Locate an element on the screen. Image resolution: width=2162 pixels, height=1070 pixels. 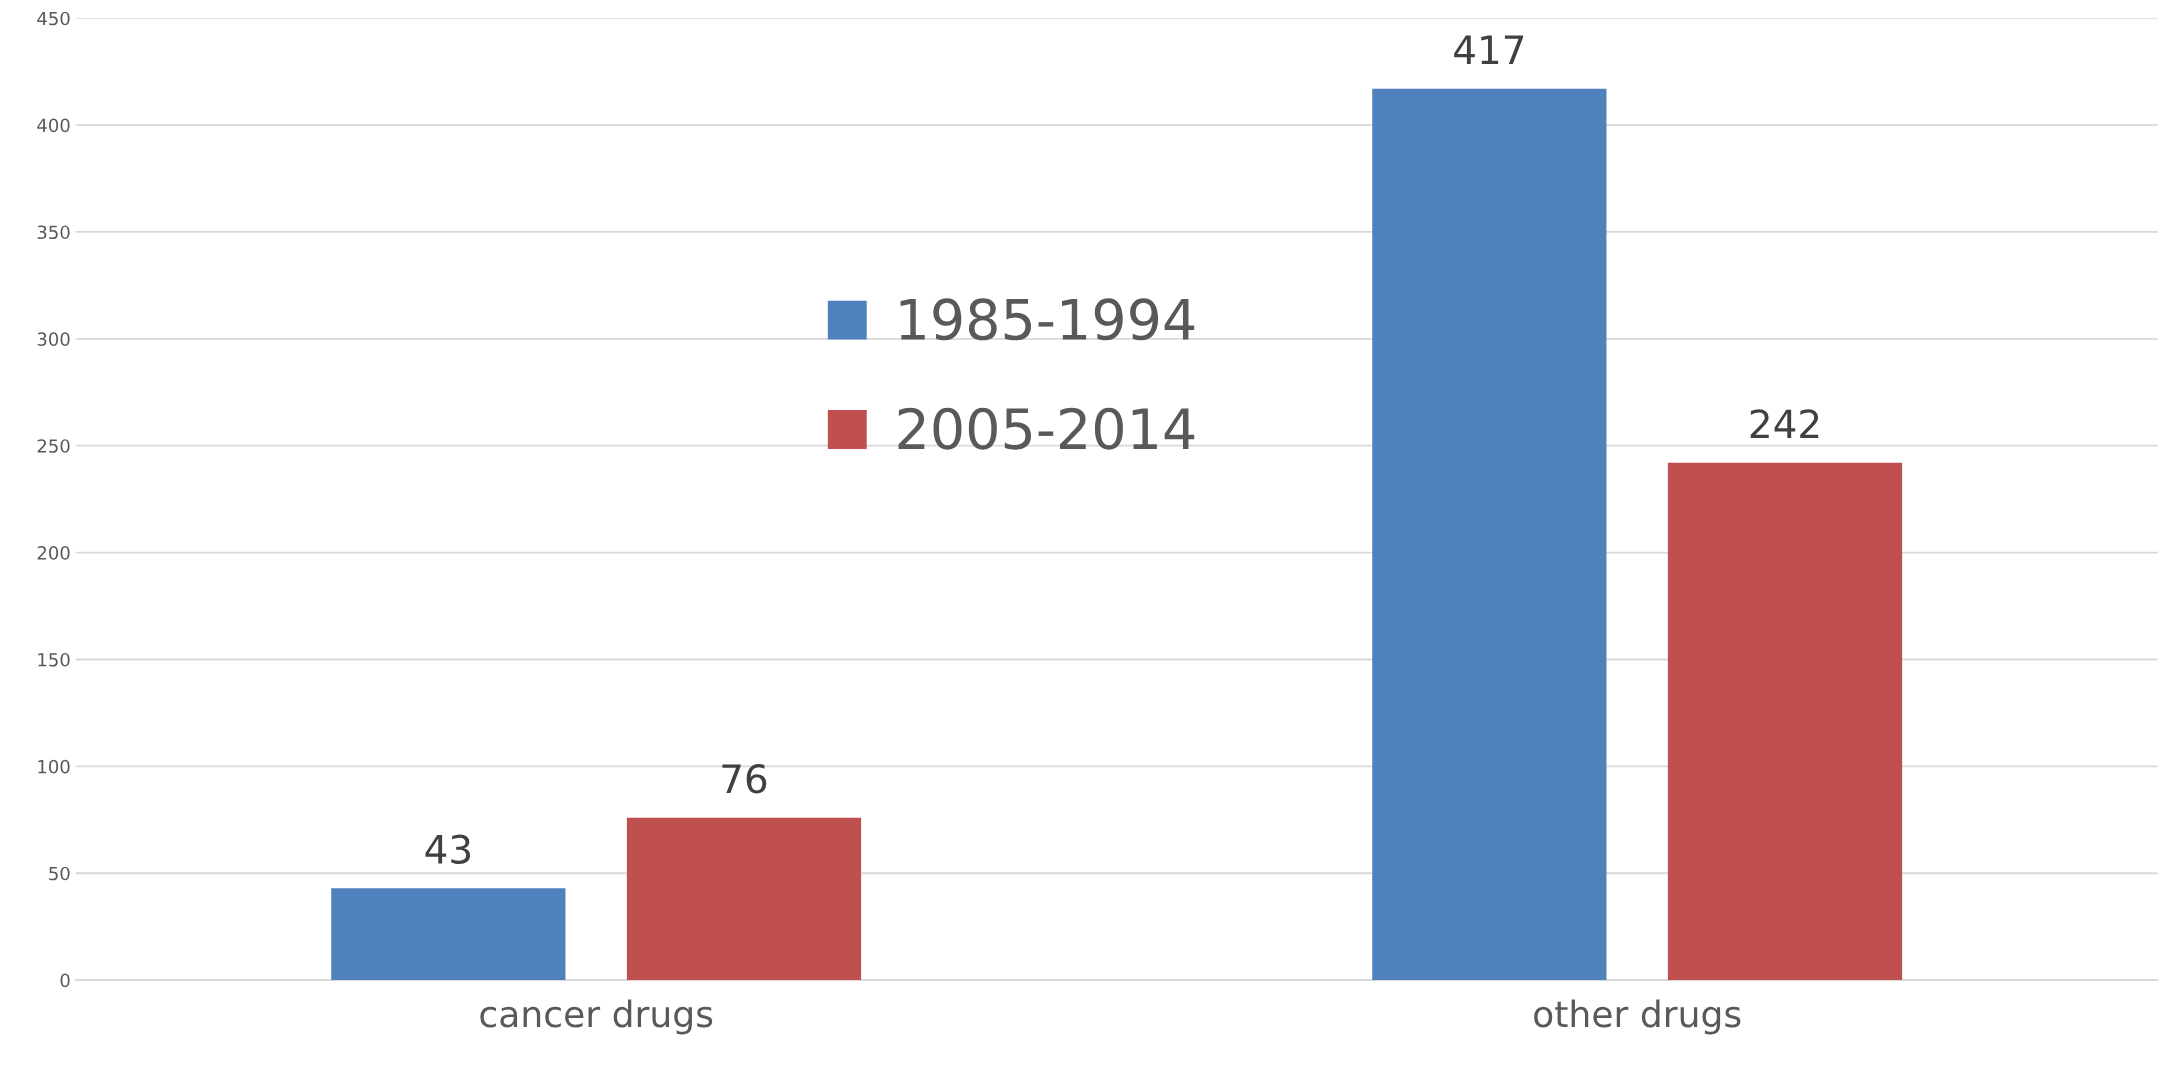
data-label: 242 is located at coordinates (1784, 424).